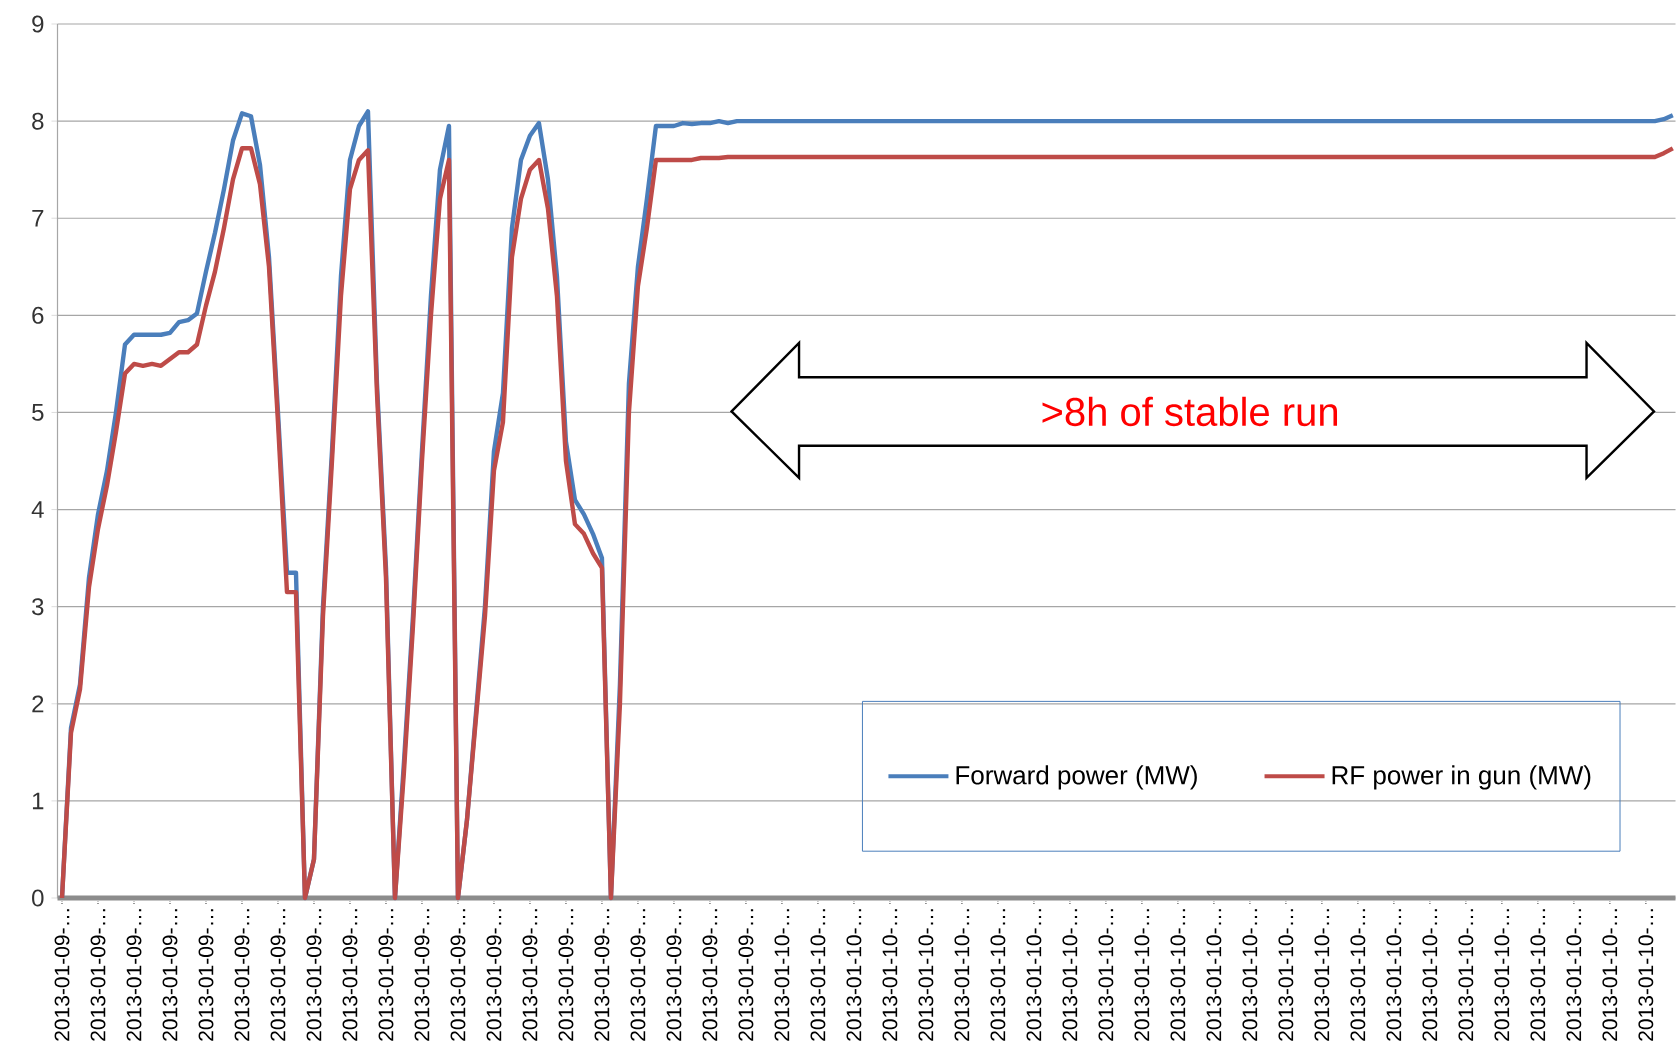 The width and height of the screenshot is (1680, 1063). Describe the element at coordinates (38, 121) in the screenshot. I see `y-tick-label: 8` at that location.